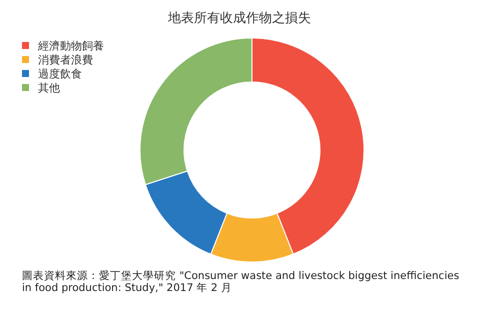 This screenshot has height=316, width=479. What do you see at coordinates (70, 46) in the screenshot?
I see `legend-label: 經濟動物飼養` at bounding box center [70, 46].